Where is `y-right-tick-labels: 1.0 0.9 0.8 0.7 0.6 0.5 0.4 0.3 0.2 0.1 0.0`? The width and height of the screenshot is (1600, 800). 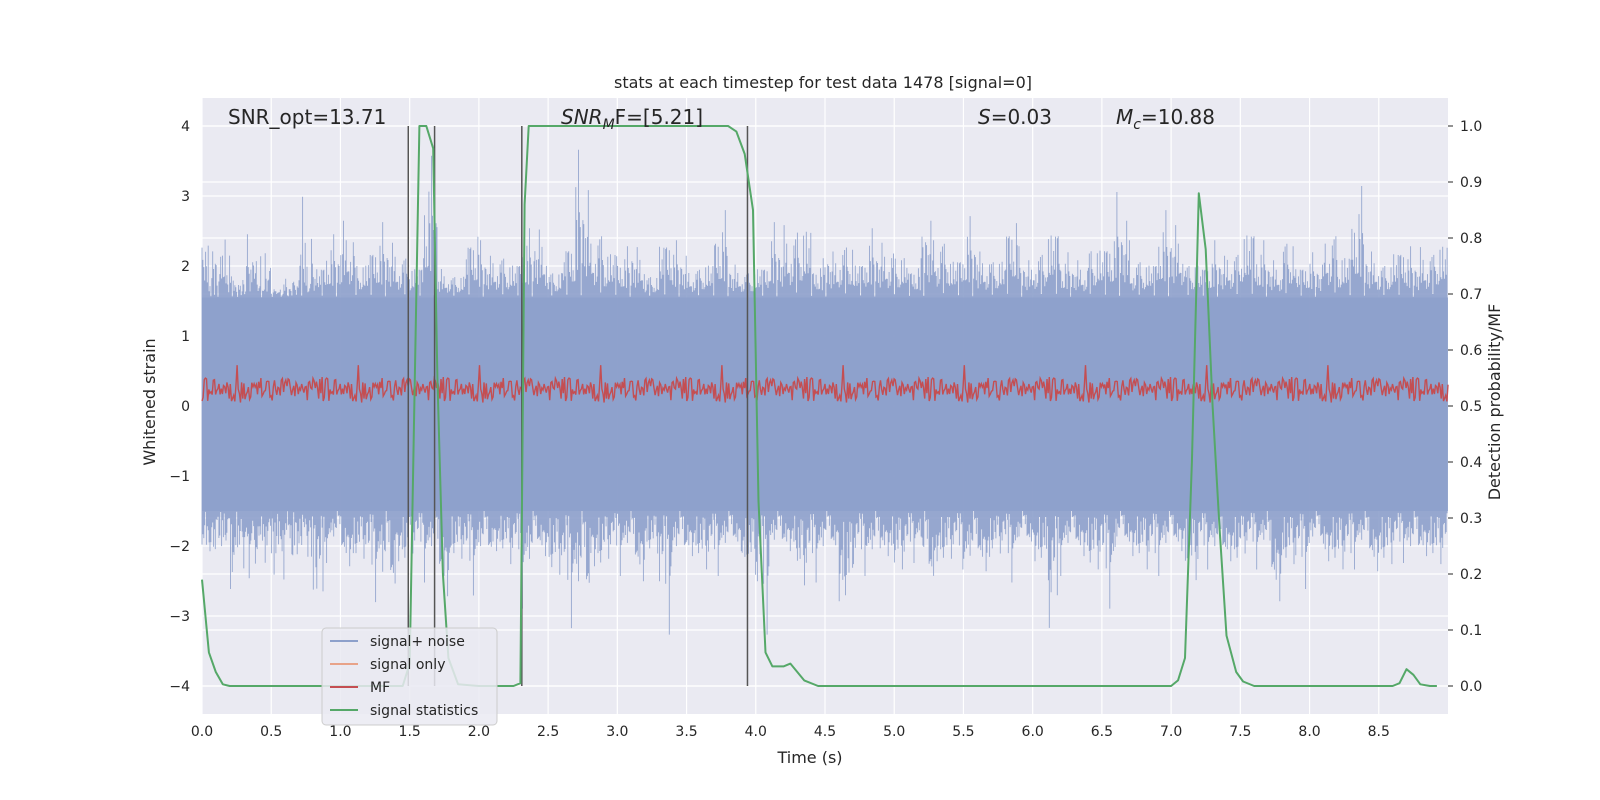
y-right-tick-labels: 1.0 0.9 0.8 0.7 0.6 0.5 0.4 0.3 0.2 0.1 0.0 is located at coordinates (1465, 407).